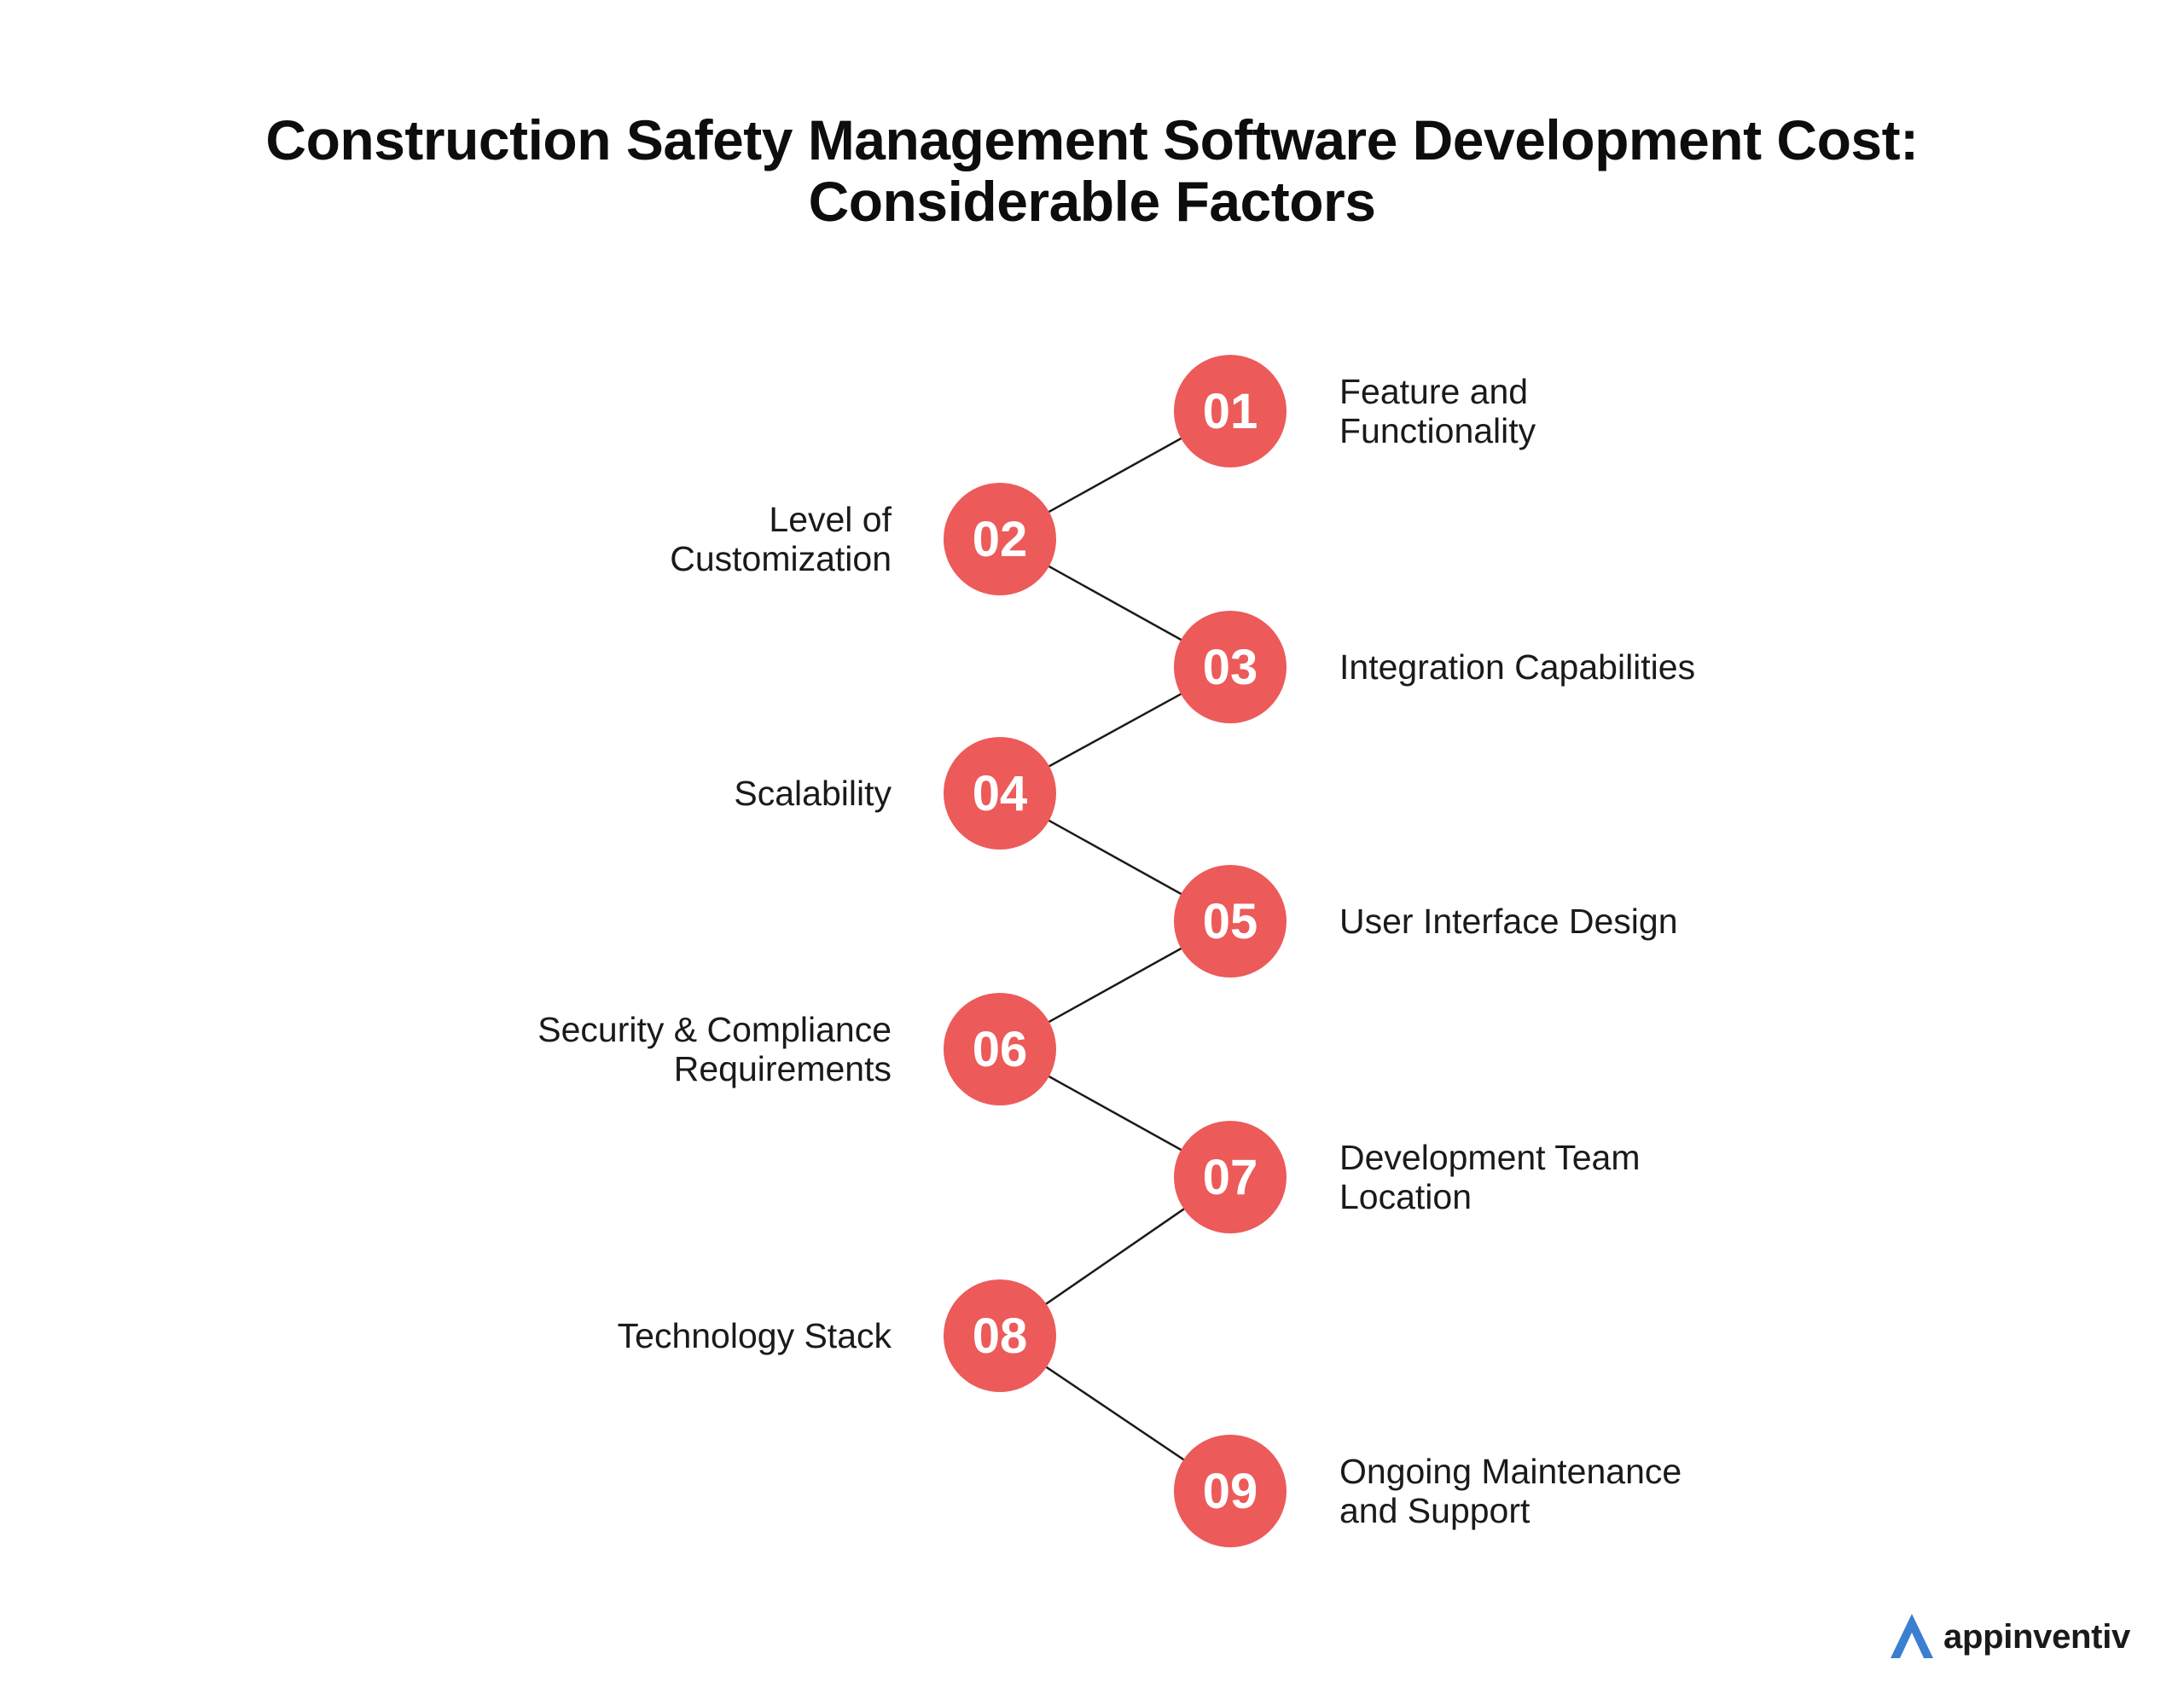  I want to click on brand-logo: appinventiv, so click(2008, 1636).